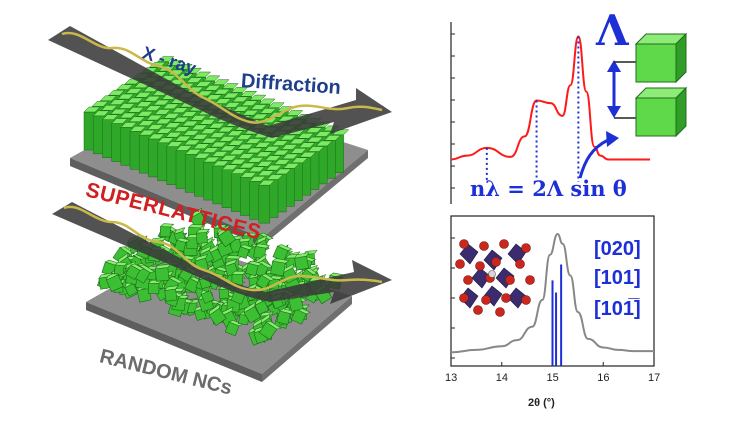  Describe the element at coordinates (552, 378) in the screenshot. I see `x-tick-label: 15` at that location.